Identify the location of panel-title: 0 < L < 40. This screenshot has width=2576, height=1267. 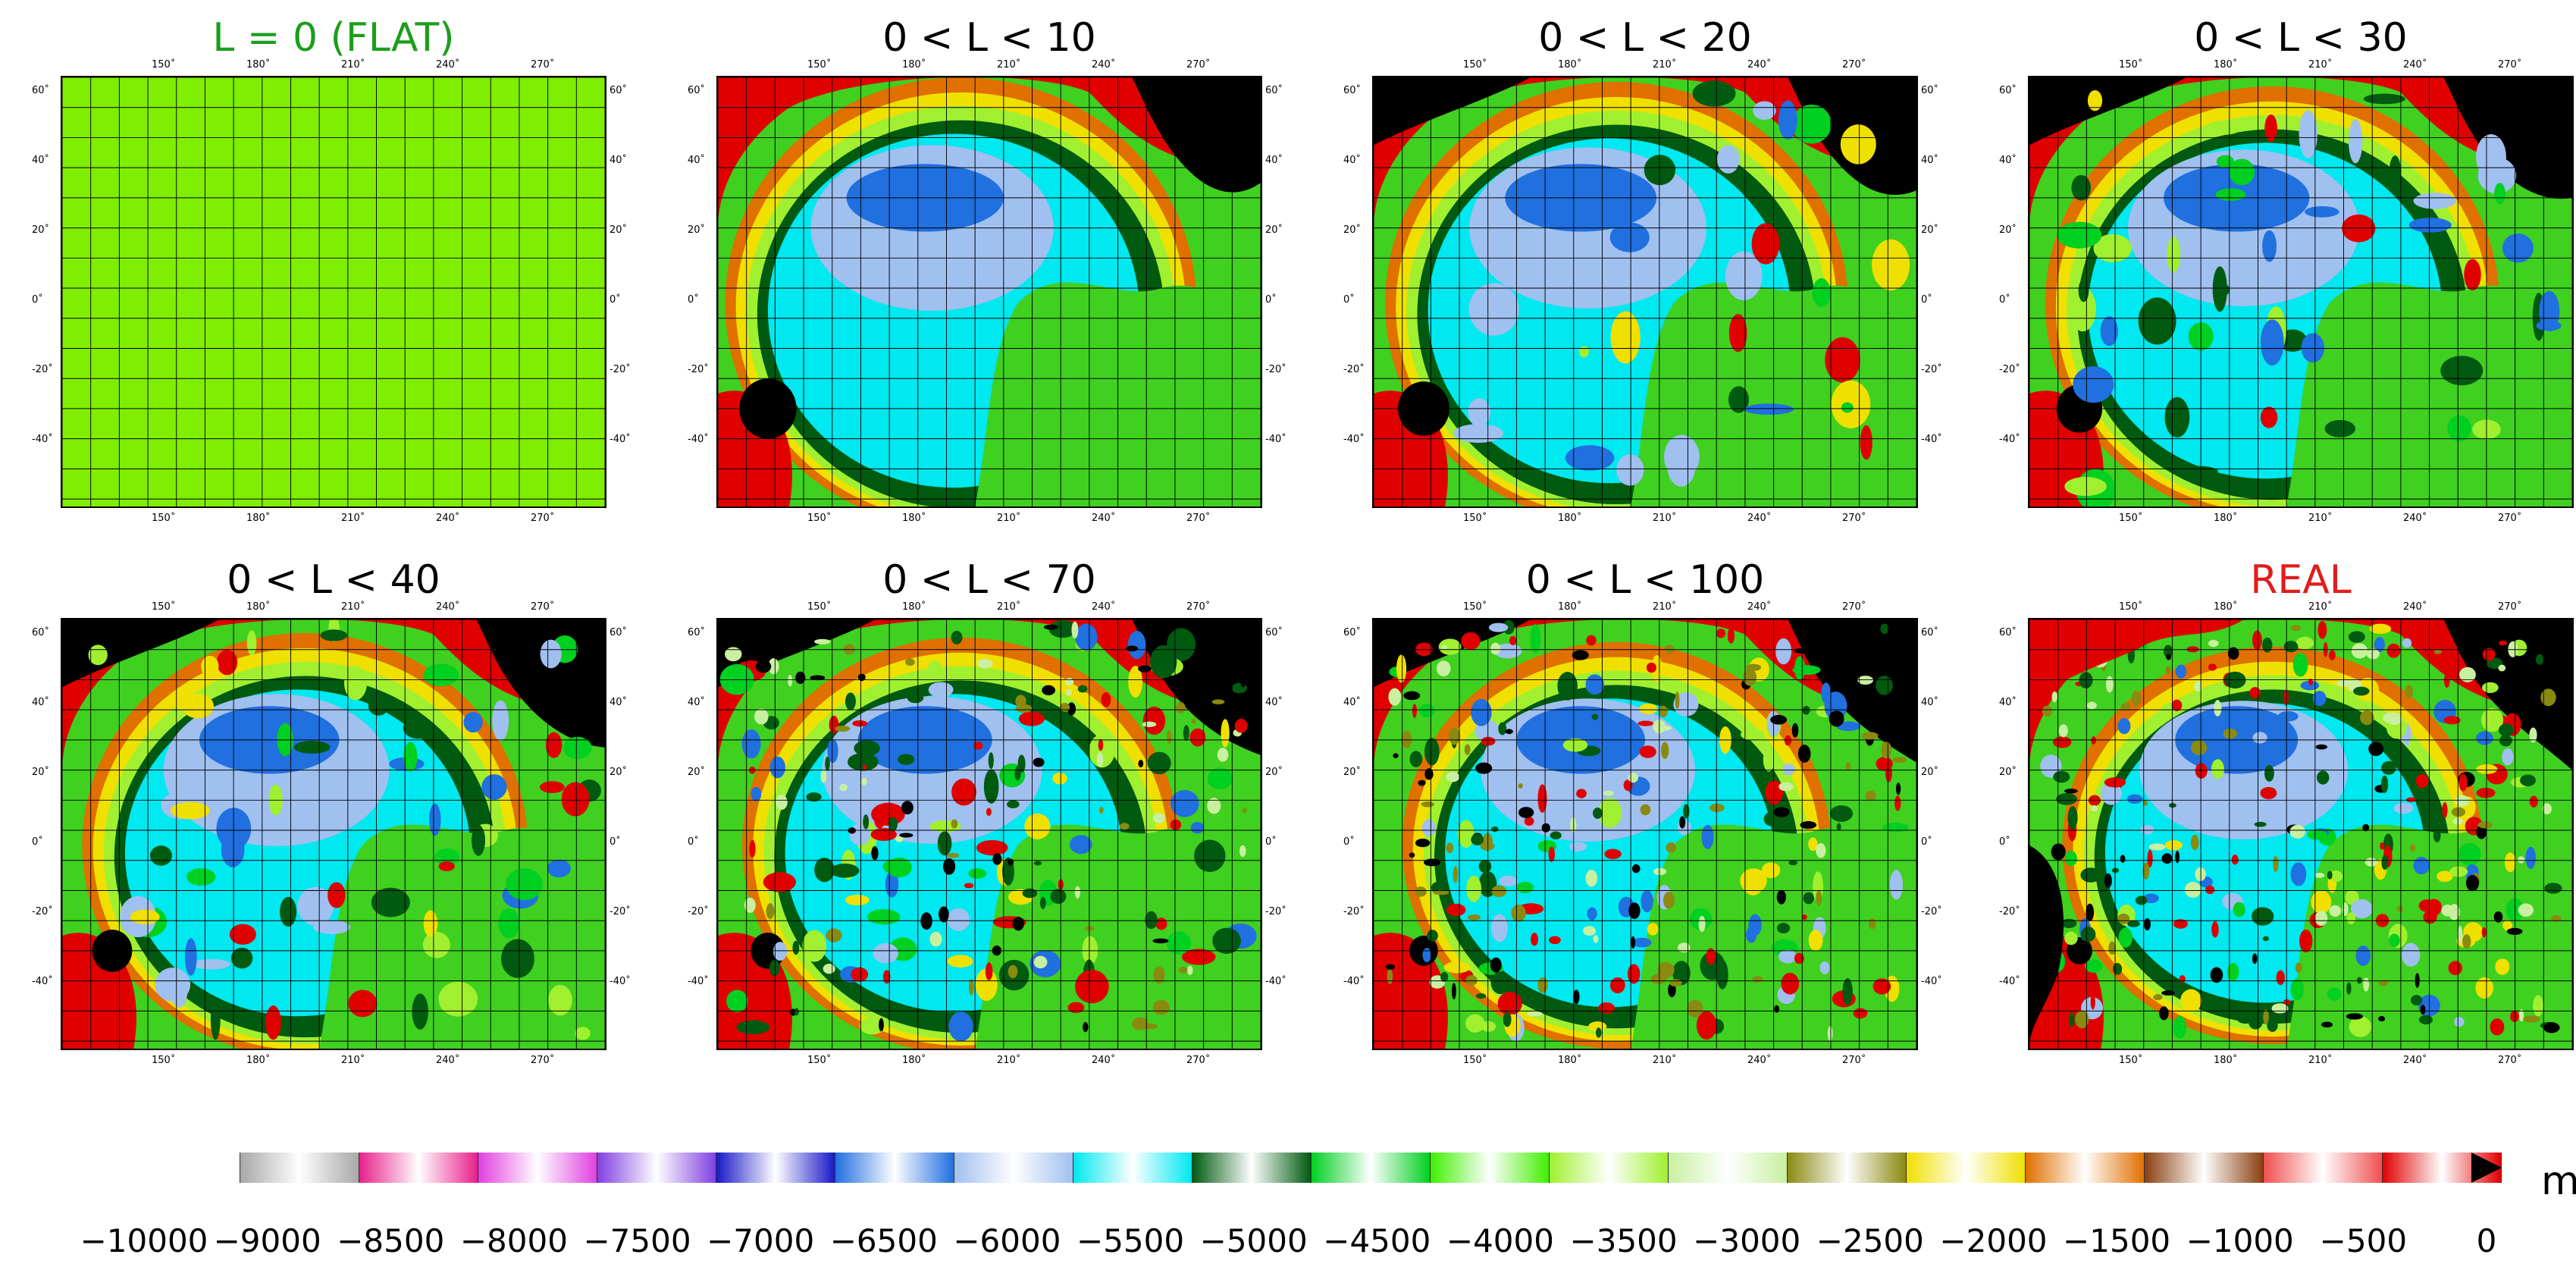
(333, 580).